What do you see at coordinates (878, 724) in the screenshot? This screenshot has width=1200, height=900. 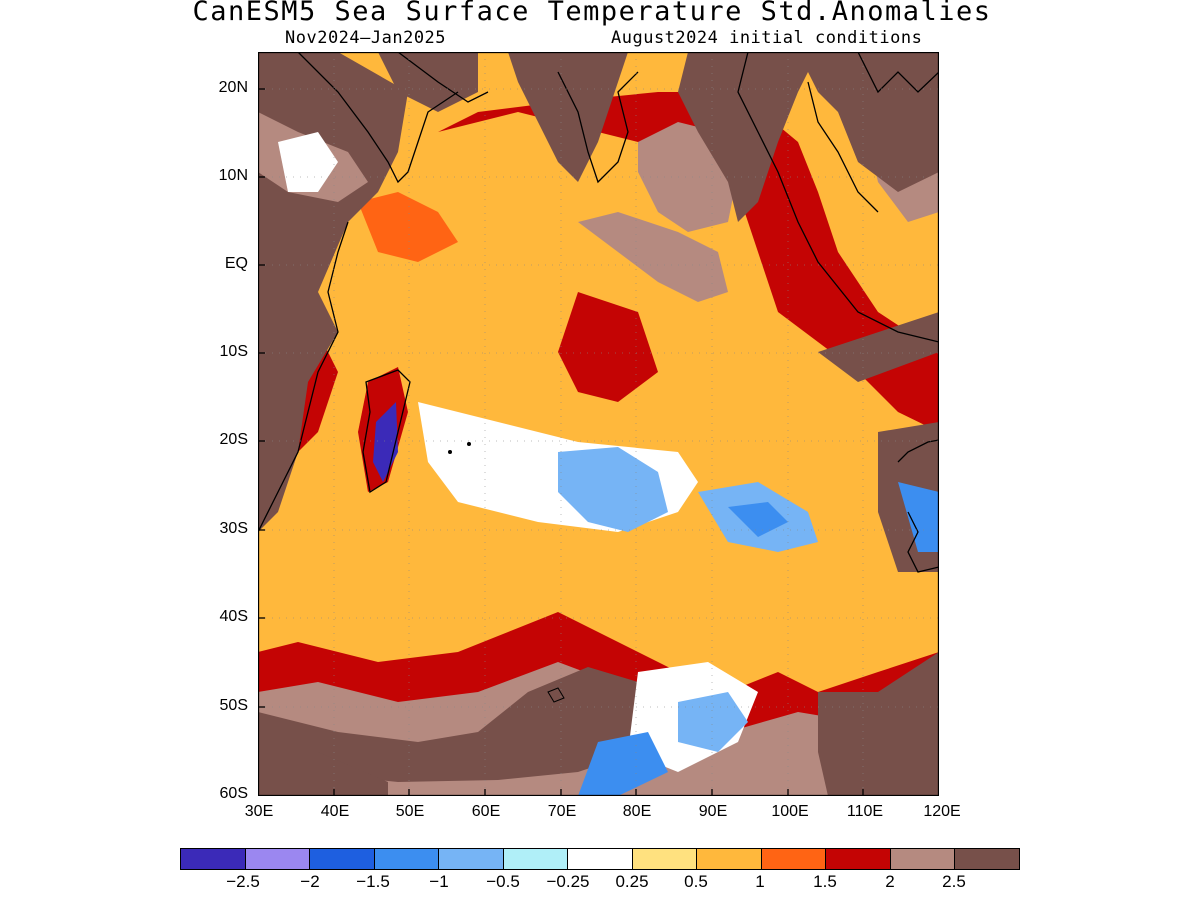 I see `southern-brown-east` at bounding box center [878, 724].